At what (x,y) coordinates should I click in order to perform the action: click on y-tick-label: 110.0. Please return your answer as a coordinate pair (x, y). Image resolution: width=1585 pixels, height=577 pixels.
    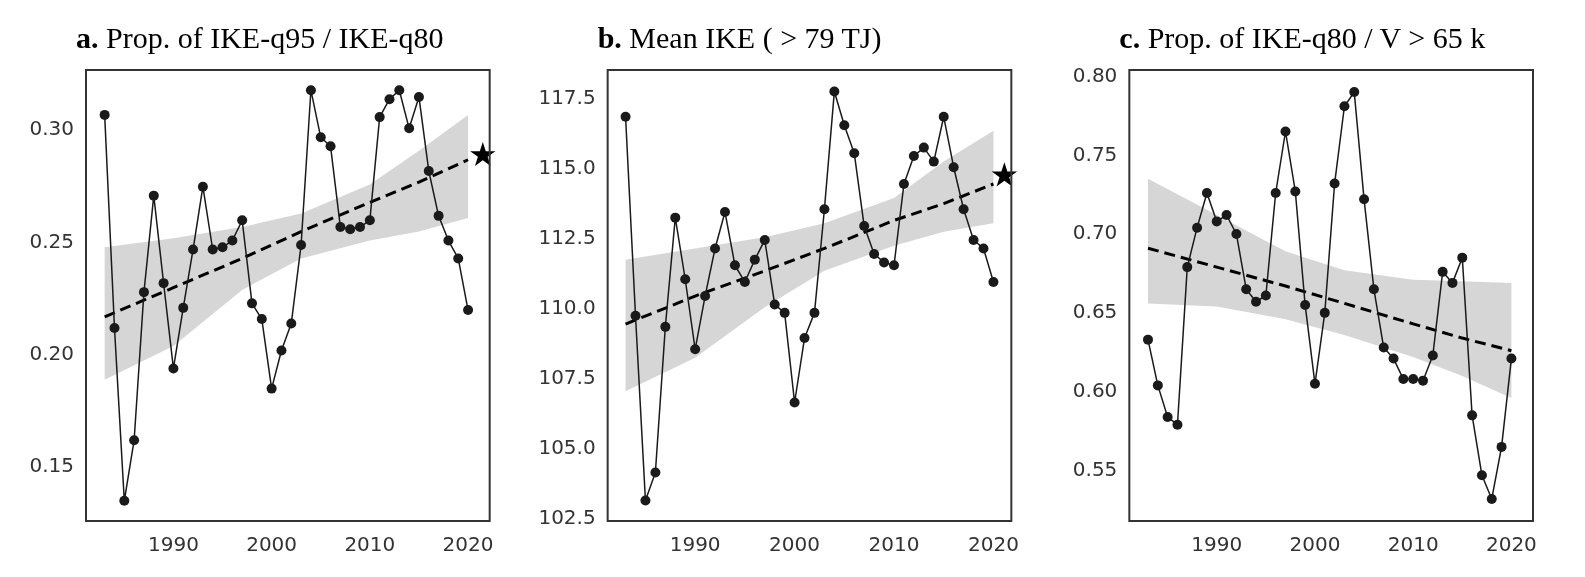
    Looking at the image, I should click on (567, 307).